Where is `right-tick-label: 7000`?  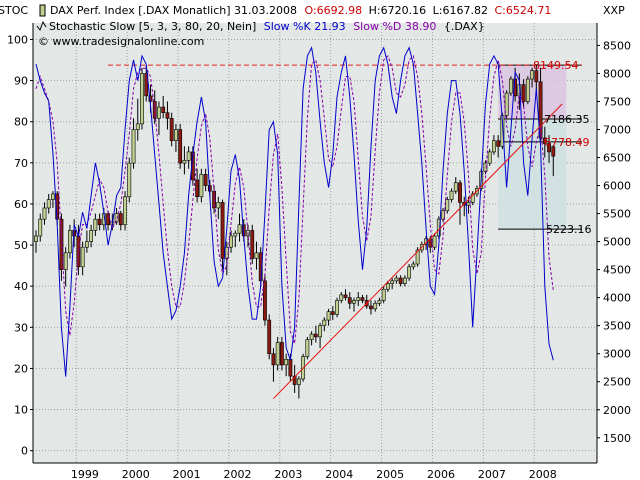 right-tick-label: 7000 is located at coordinates (617, 129).